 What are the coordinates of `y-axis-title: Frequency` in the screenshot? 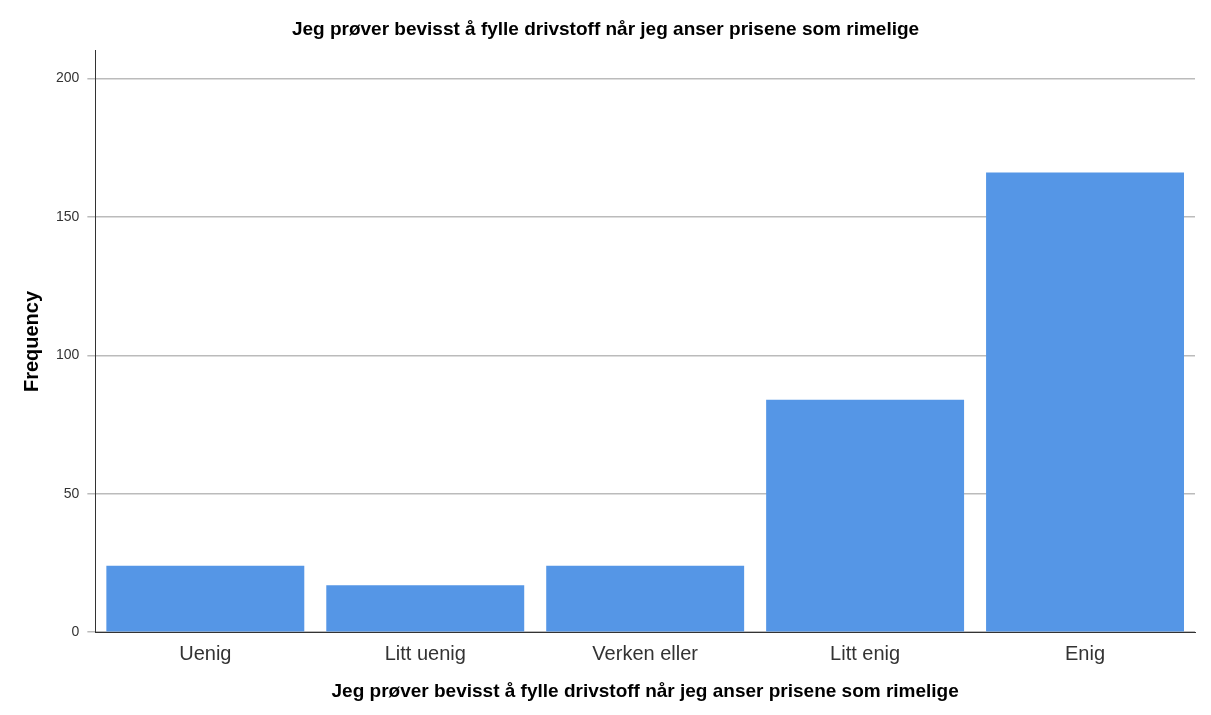 It's located at (30, 341).